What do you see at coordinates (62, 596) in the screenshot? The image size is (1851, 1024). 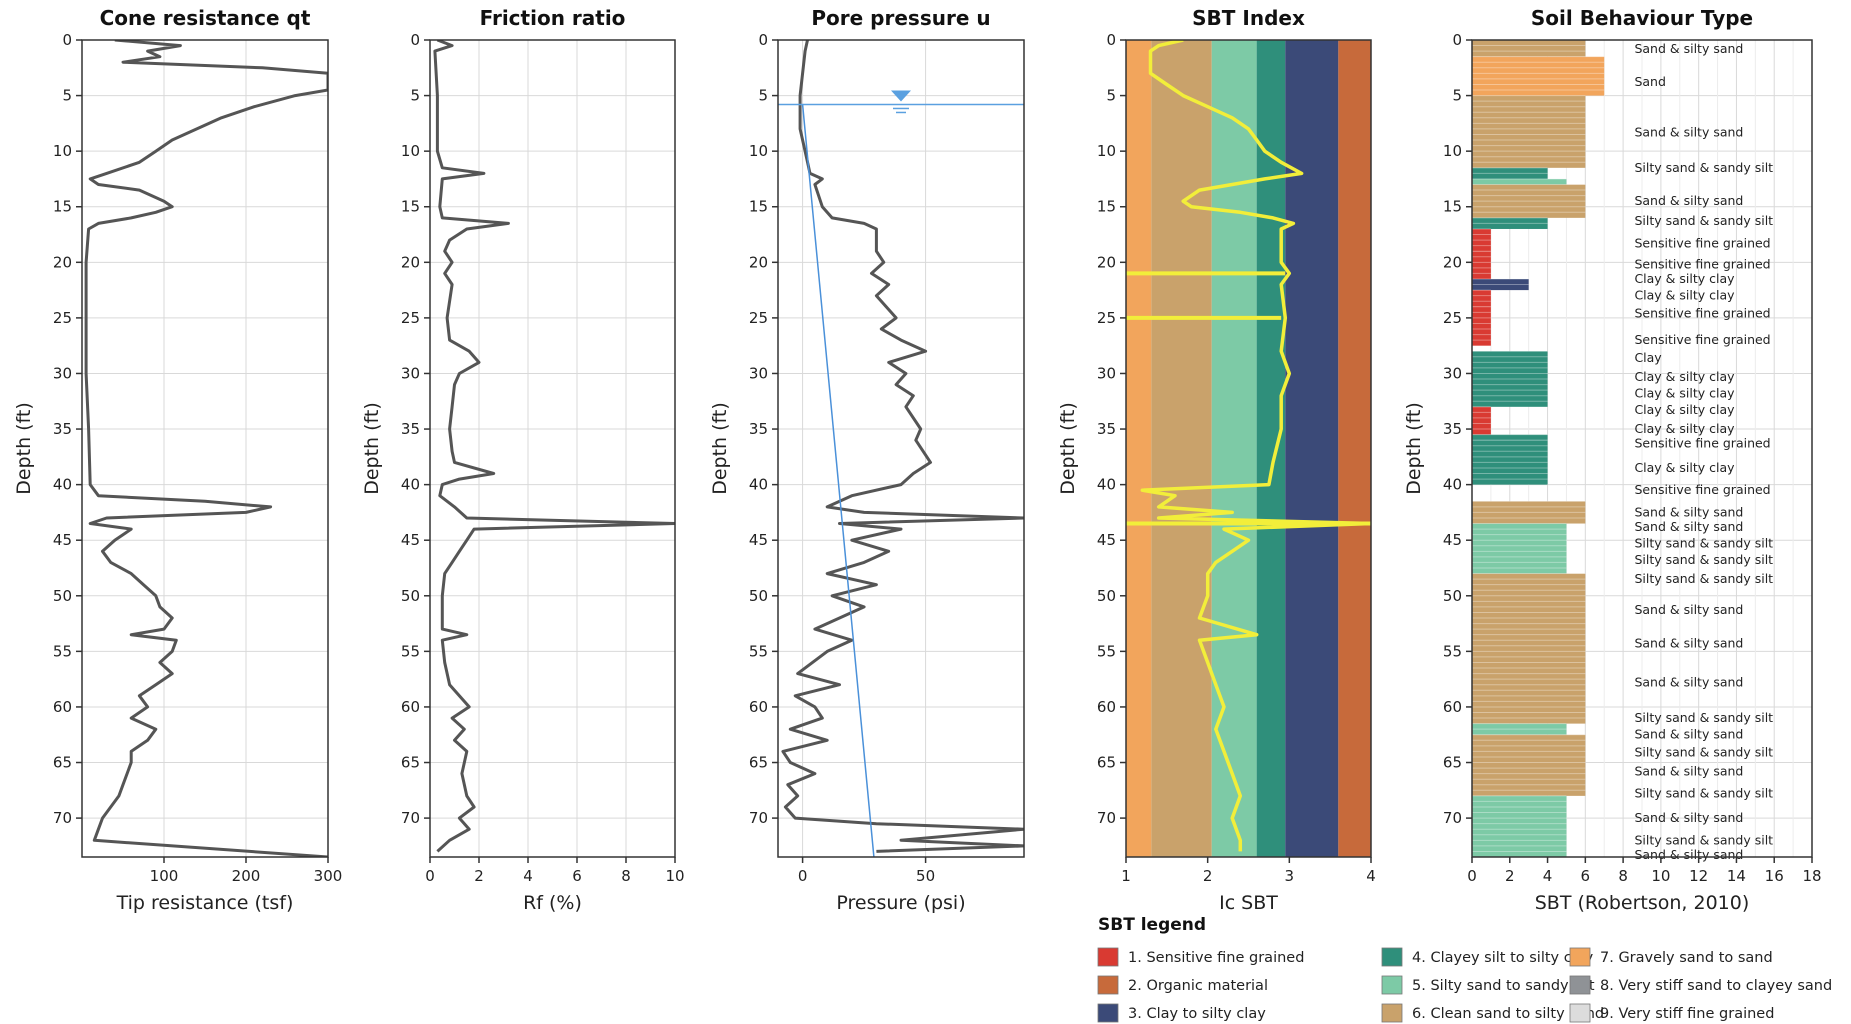 I see `y-tick-label: 50` at bounding box center [62, 596].